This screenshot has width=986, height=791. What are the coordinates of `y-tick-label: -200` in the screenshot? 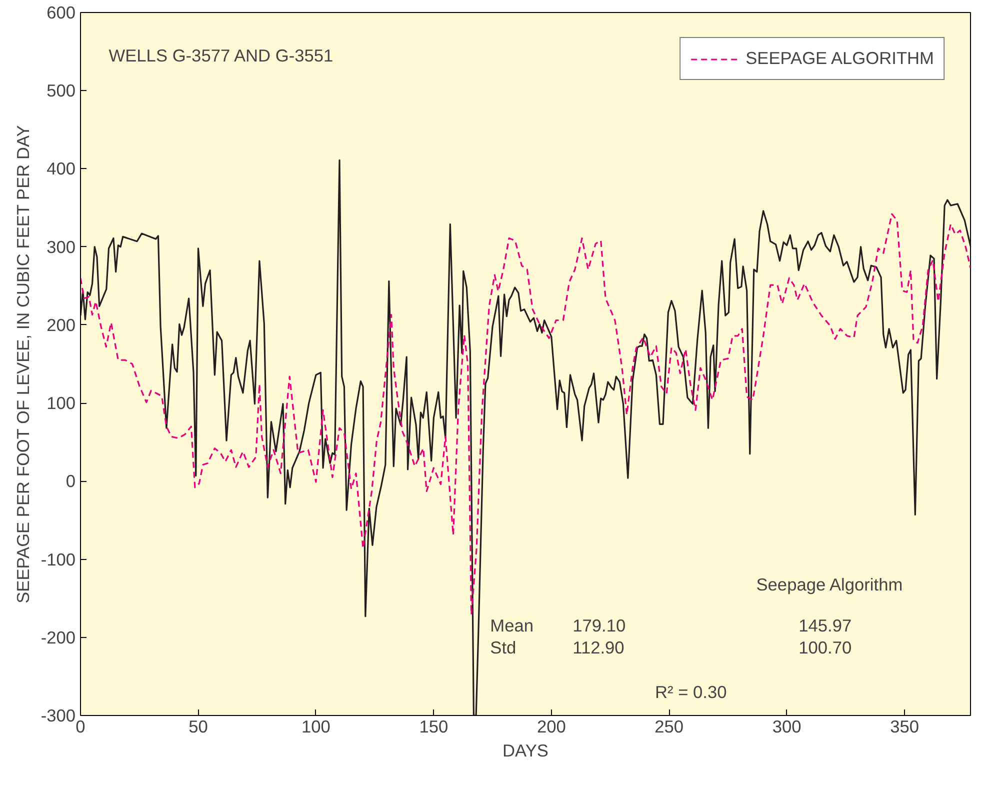 It's located at (58, 637).